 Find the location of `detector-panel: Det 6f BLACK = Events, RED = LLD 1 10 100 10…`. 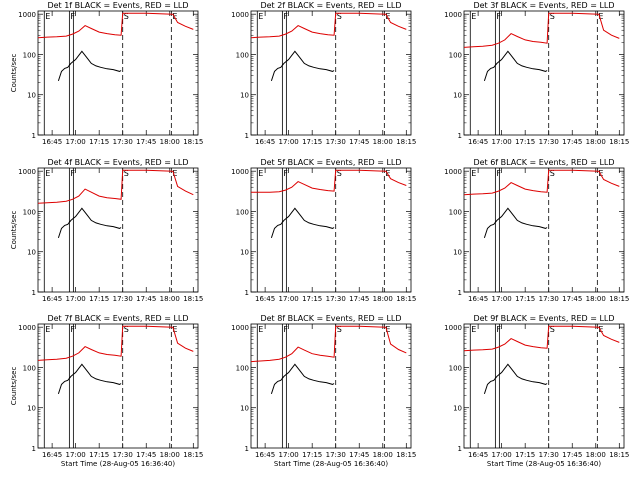

detector-panel: Det 6f BLACK = Events, RED = LLD 1 10 100 10… is located at coordinates (536, 230).